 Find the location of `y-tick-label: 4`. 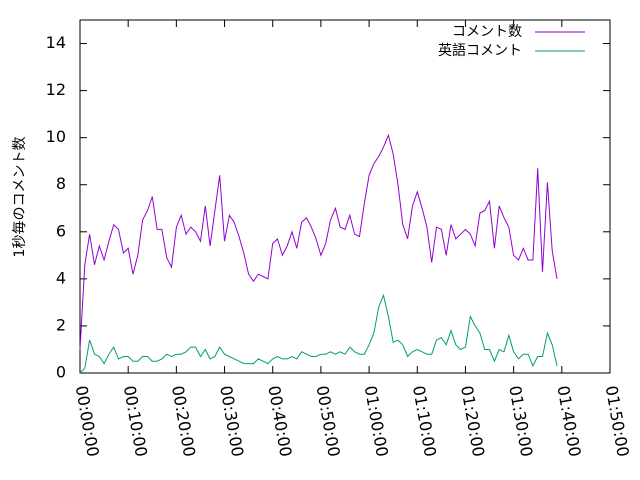

y-tick-label: 4 is located at coordinates (61, 277).